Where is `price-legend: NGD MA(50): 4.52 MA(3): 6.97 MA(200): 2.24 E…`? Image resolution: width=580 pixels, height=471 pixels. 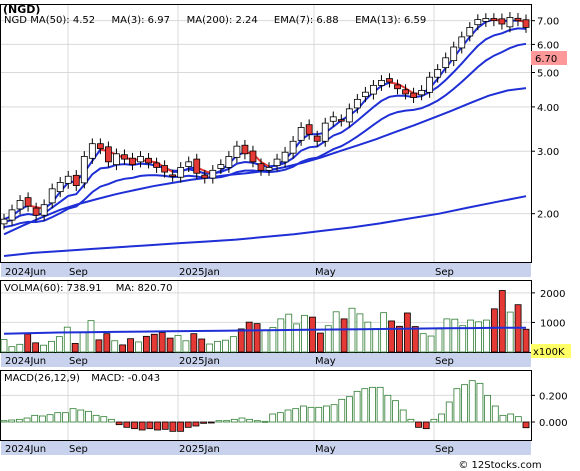 price-legend: NGD MA(50): 4.52 MA(3): 6.97 MA(200): 2.24 E… is located at coordinates (215, 20).